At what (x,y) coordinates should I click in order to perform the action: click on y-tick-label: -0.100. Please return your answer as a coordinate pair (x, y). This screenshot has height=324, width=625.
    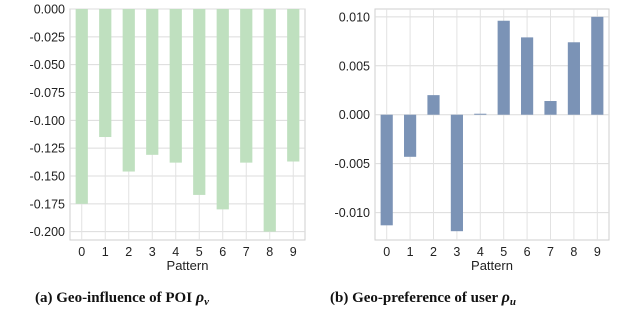
    Looking at the image, I should click on (47, 121).